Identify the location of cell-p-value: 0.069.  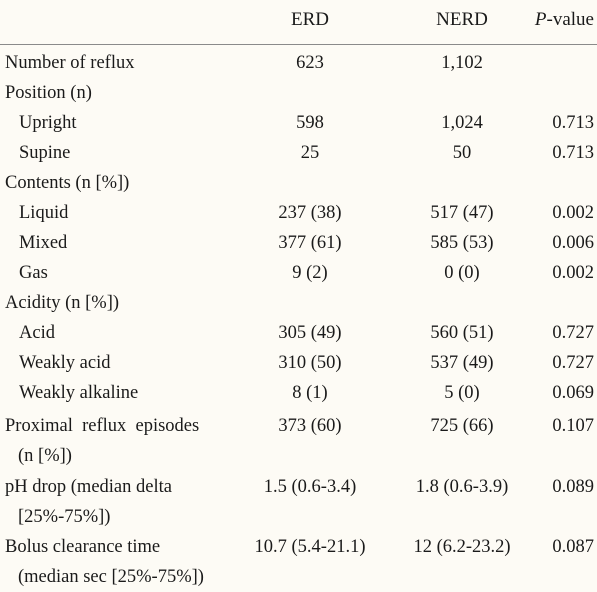
(573, 393).